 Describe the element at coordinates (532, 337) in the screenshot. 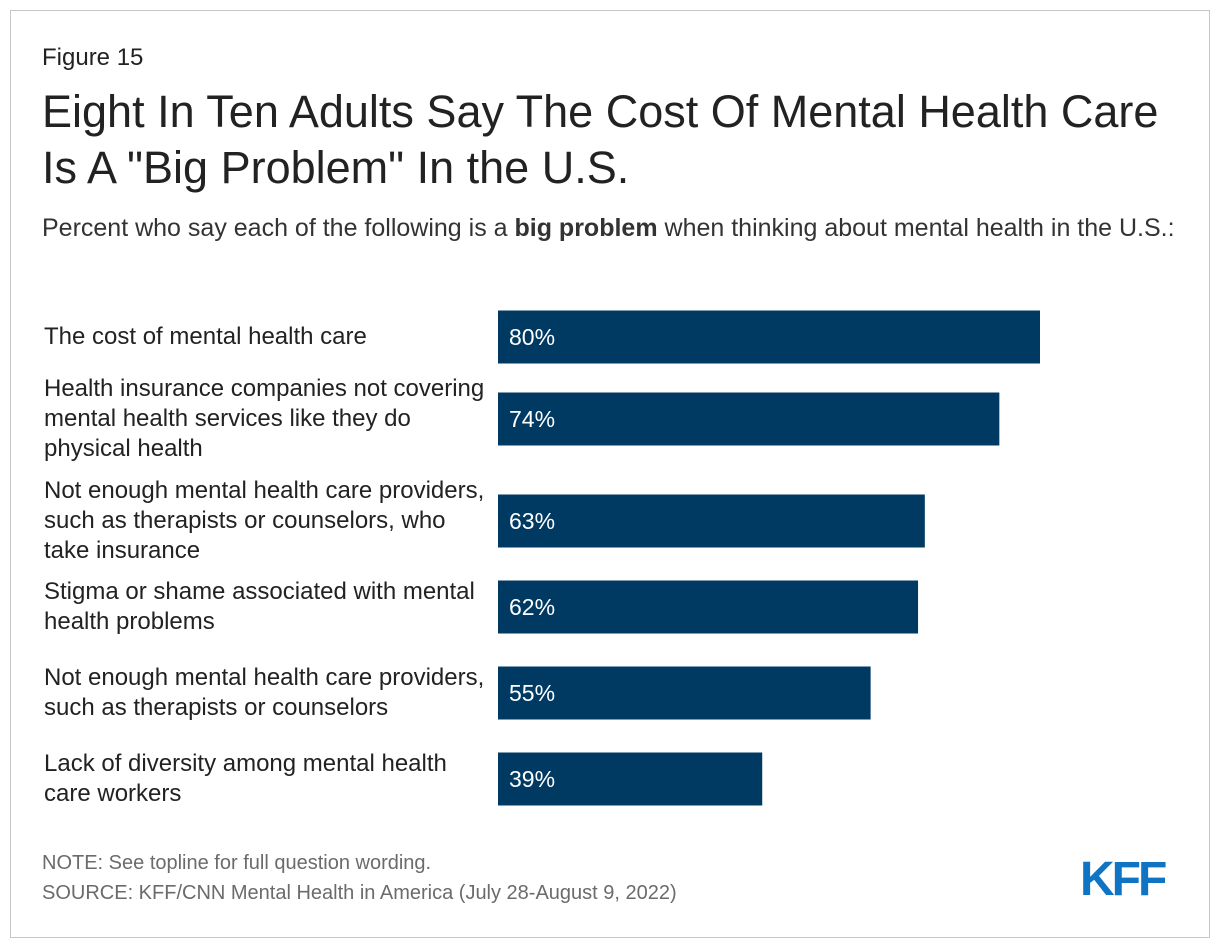

I see `bar-value-label-1: 80%` at that location.